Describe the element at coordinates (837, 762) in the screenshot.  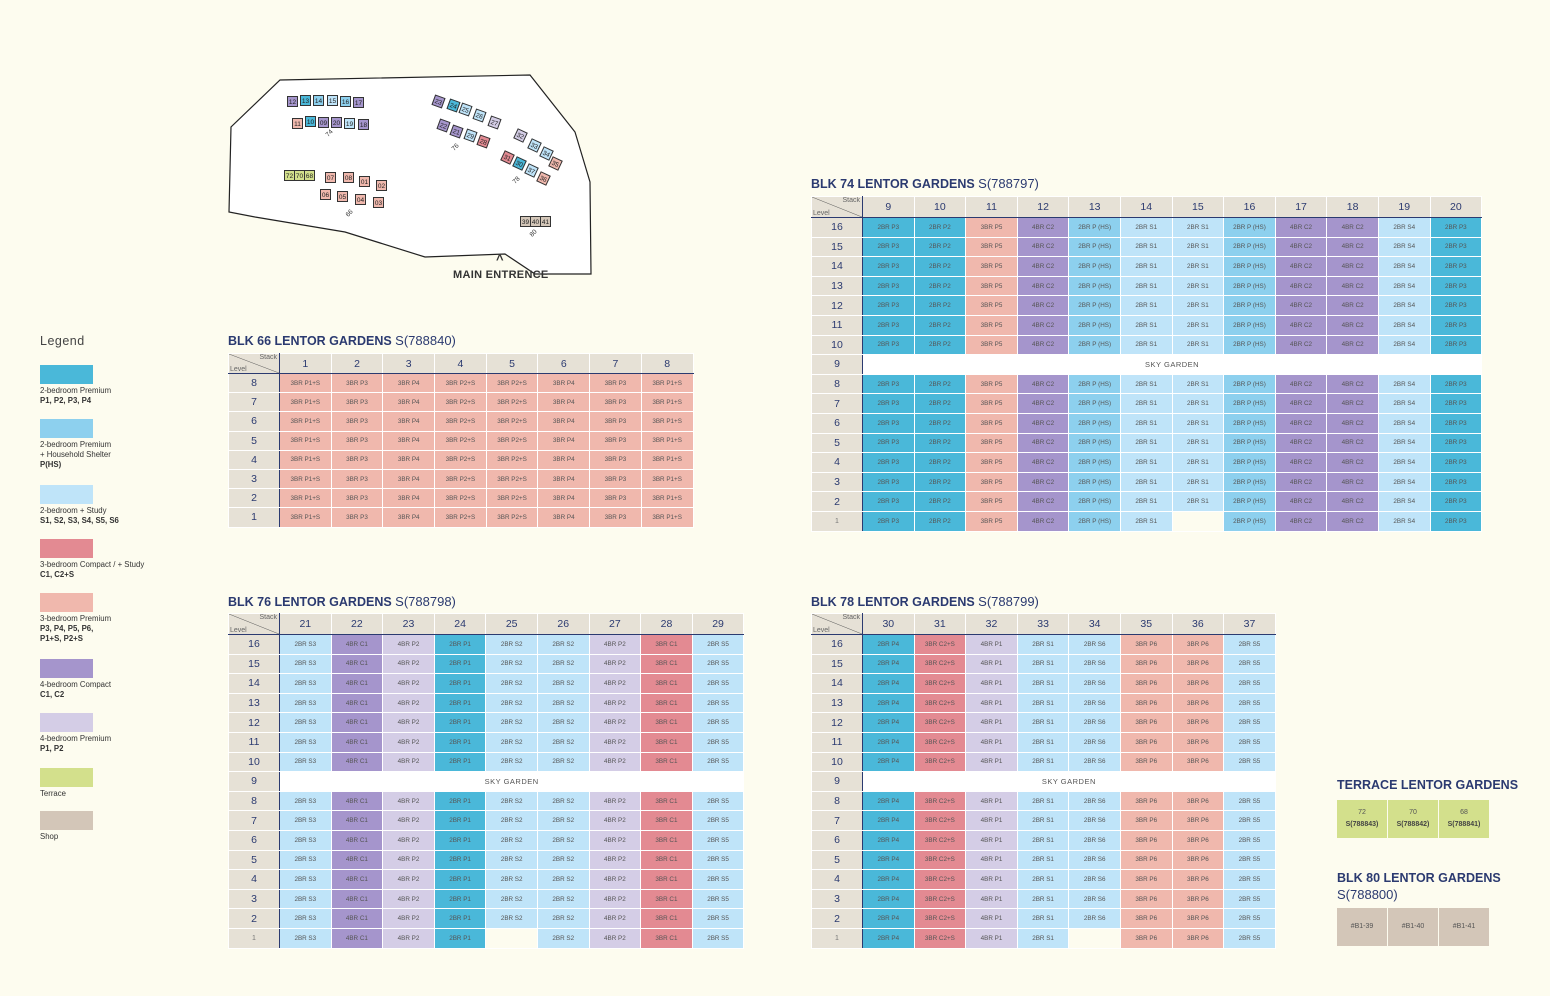
I see `level-label: 10` at that location.